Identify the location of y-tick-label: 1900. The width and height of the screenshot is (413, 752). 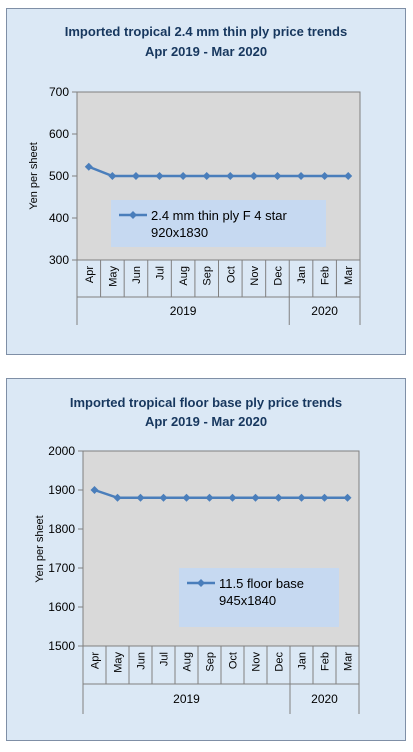
(61, 490).